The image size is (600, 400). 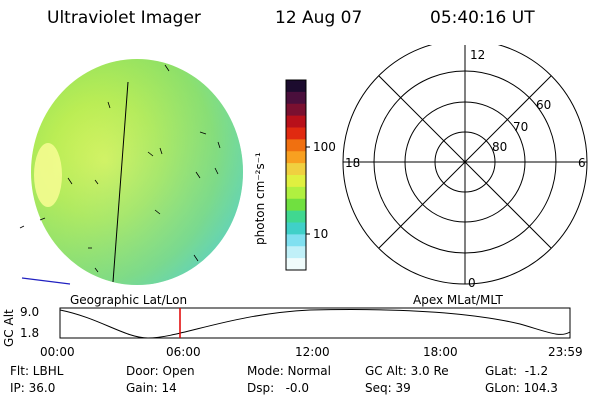 I want to click on altitude-axis-label: GC Alt, so click(x=9, y=328).